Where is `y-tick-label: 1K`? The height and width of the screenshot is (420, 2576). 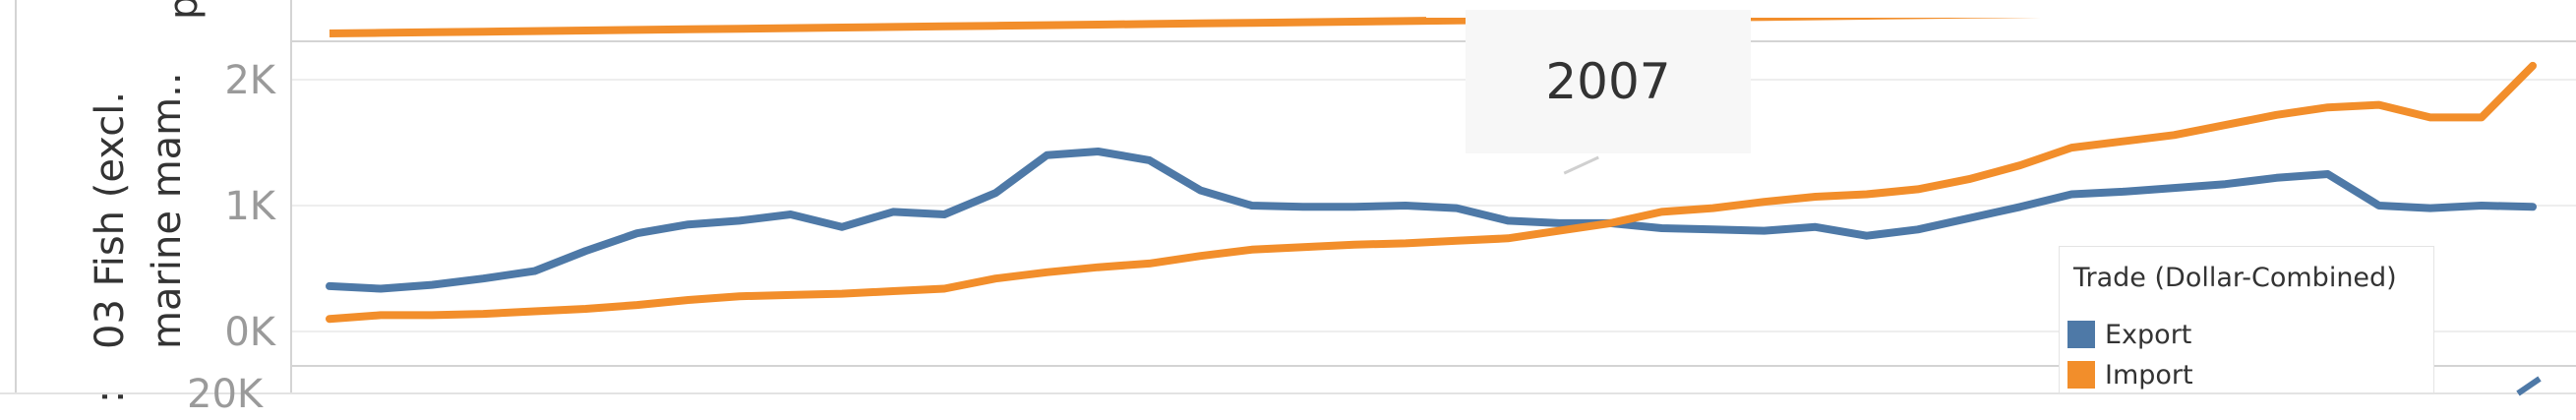
y-tick-label: 1K is located at coordinates (250, 206).